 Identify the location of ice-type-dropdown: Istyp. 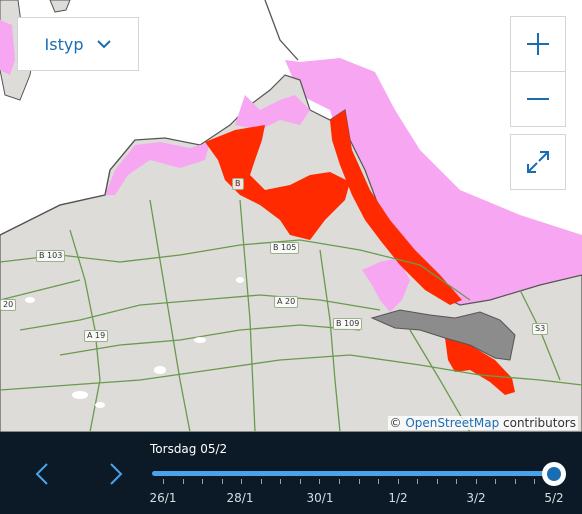
(78, 44).